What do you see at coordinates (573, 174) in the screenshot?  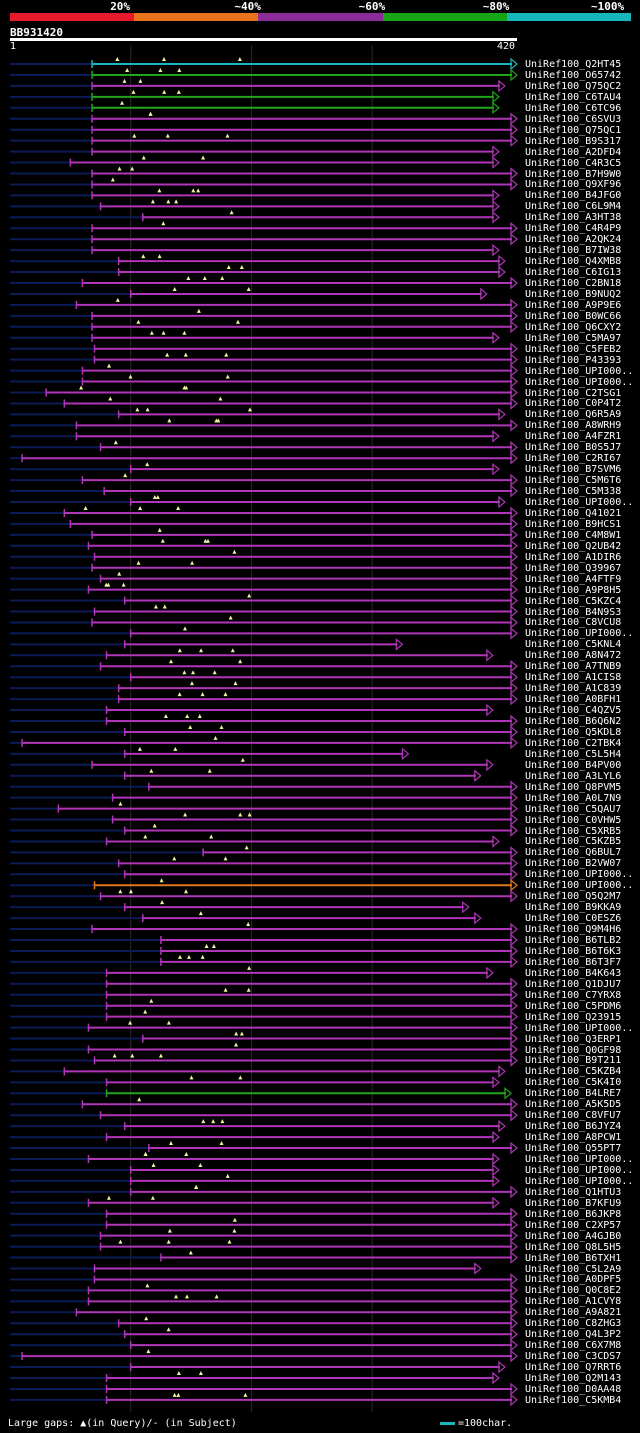 I see `hit-label: UniRef100_B7H9W0` at bounding box center [573, 174].